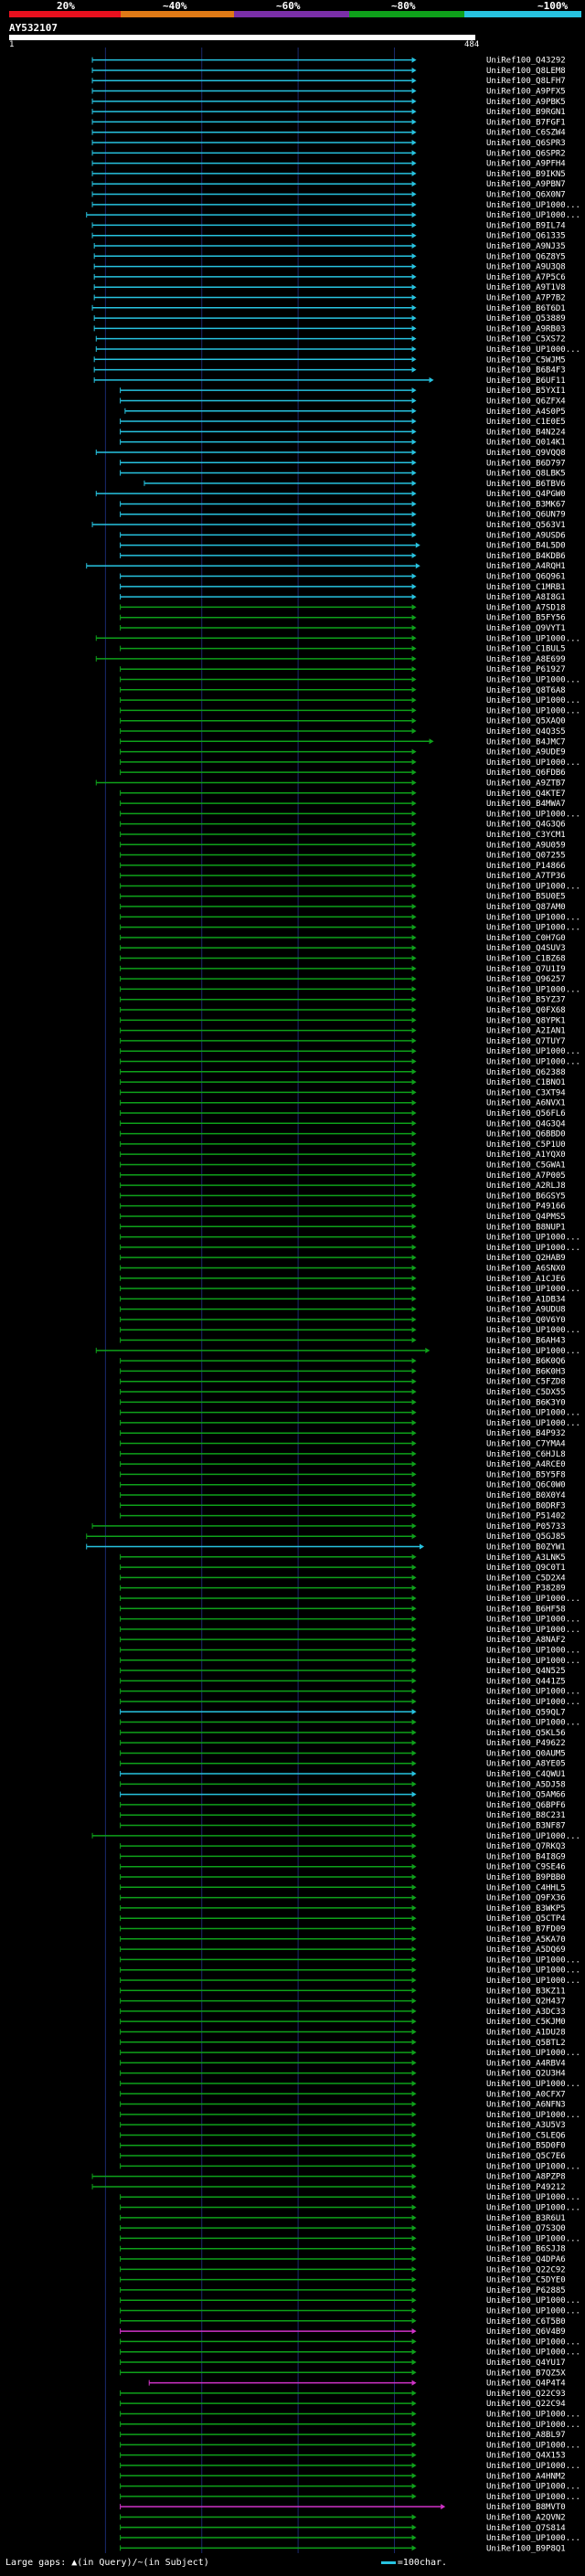 The width and height of the screenshot is (585, 2576). Describe the element at coordinates (175, 6) in the screenshot. I see `legend-label-40: ~40%` at that location.